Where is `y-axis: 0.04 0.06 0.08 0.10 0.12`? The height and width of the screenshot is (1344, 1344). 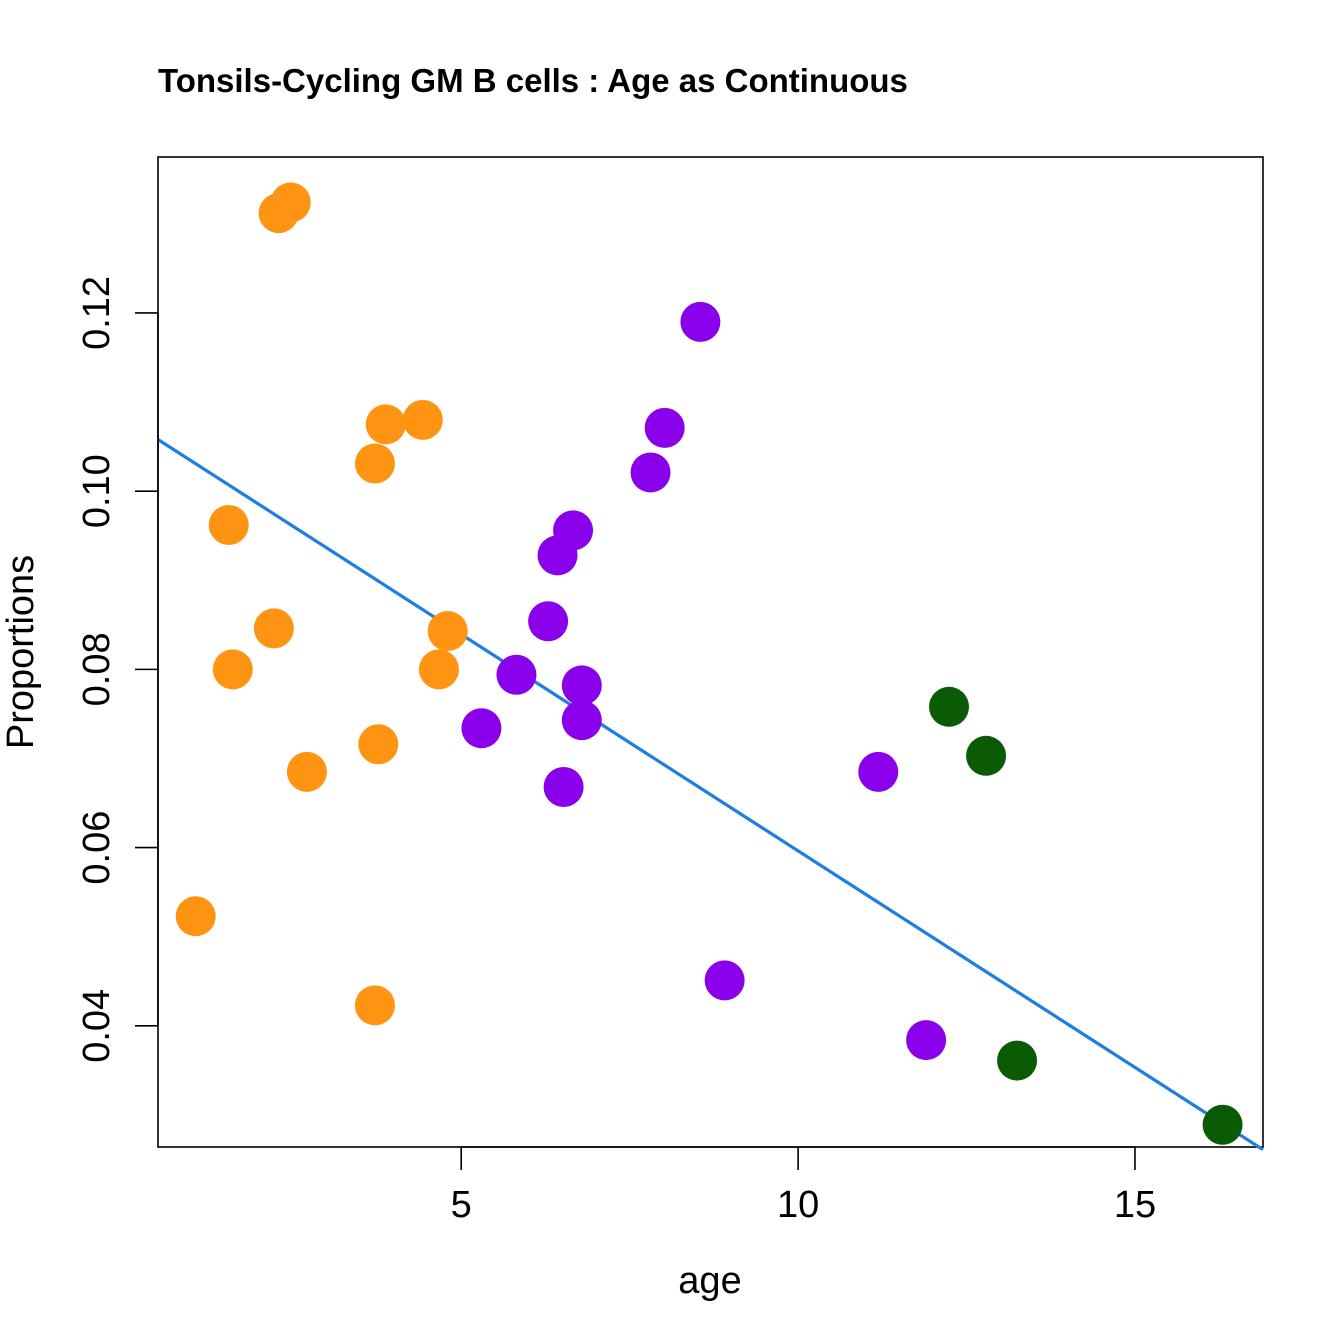
y-axis: 0.04 0.06 0.08 0.10 0.12 is located at coordinates (117, 669).